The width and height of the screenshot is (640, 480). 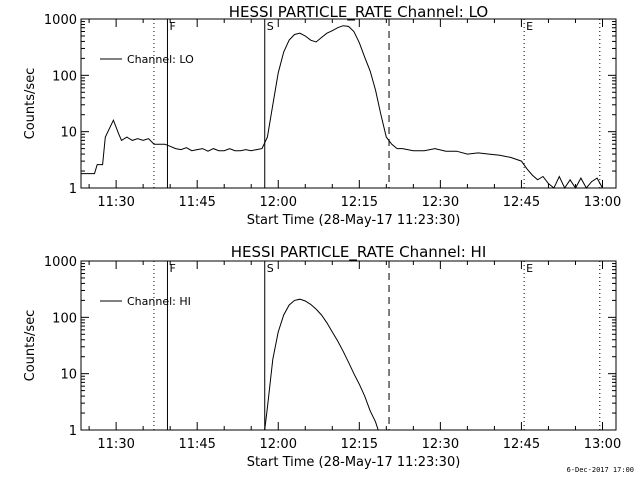 What do you see at coordinates (321, 364) in the screenshot?
I see `data-series-line` at bounding box center [321, 364].